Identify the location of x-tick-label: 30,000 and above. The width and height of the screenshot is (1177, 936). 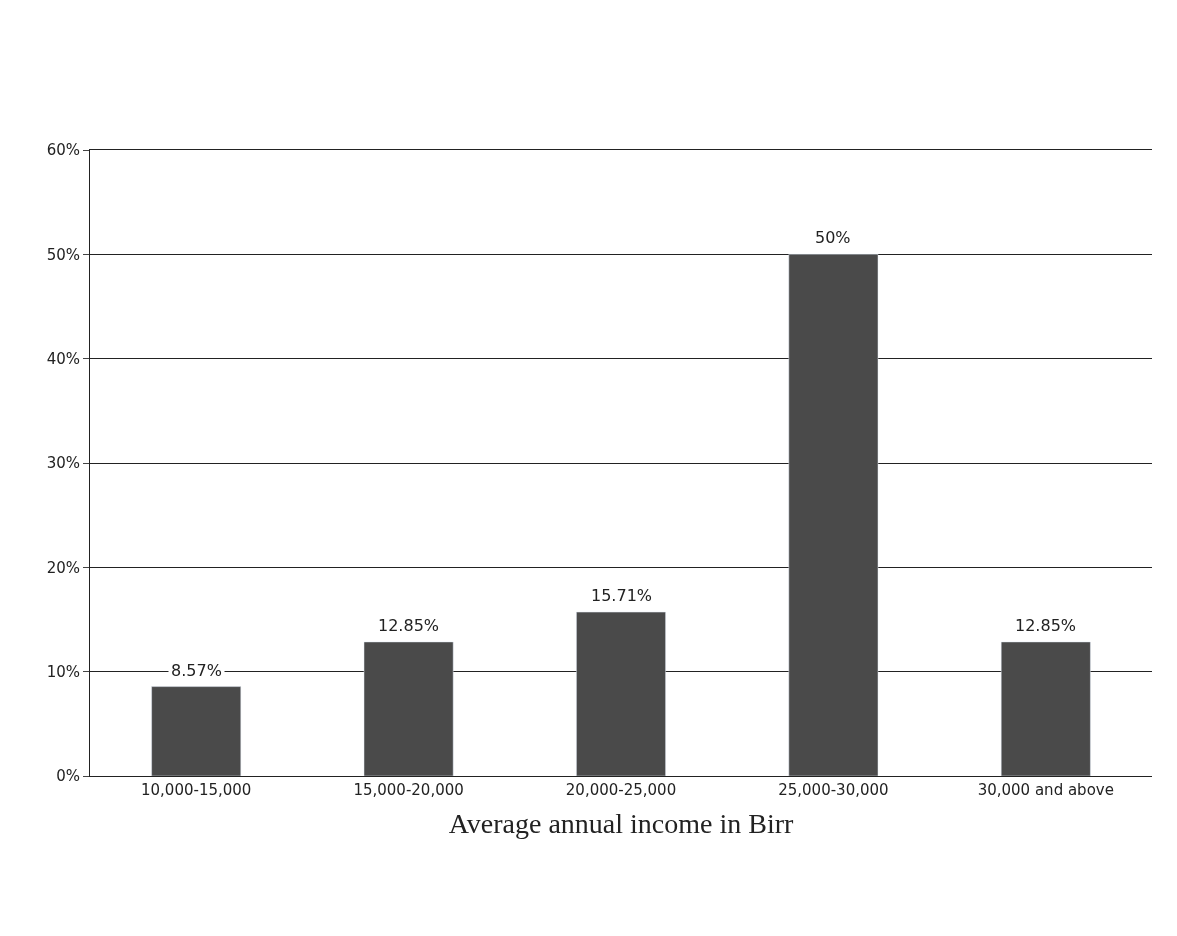
(1045, 790).